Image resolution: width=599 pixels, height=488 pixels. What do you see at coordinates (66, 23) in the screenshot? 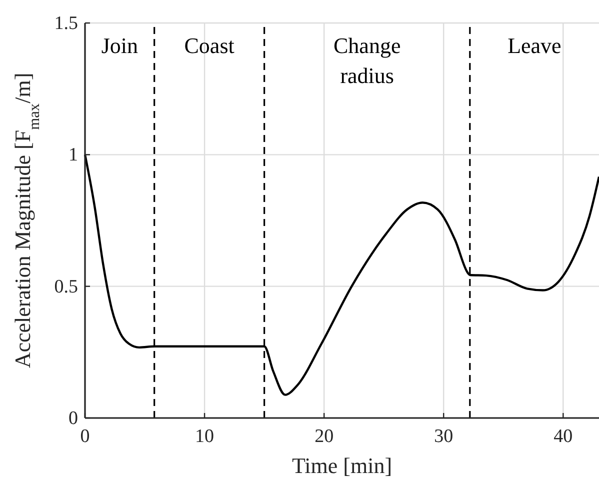
I see `y-tick-label: 1.5` at bounding box center [66, 23].